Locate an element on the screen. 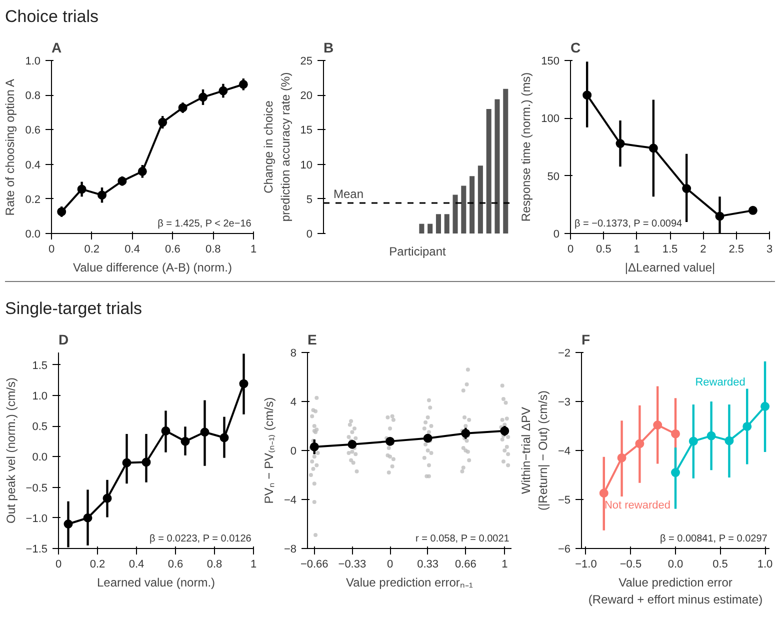 Image resolution: width=776 pixels, height=623 pixels. x-axis-title: Learned value (norm.) is located at coordinates (156, 583).